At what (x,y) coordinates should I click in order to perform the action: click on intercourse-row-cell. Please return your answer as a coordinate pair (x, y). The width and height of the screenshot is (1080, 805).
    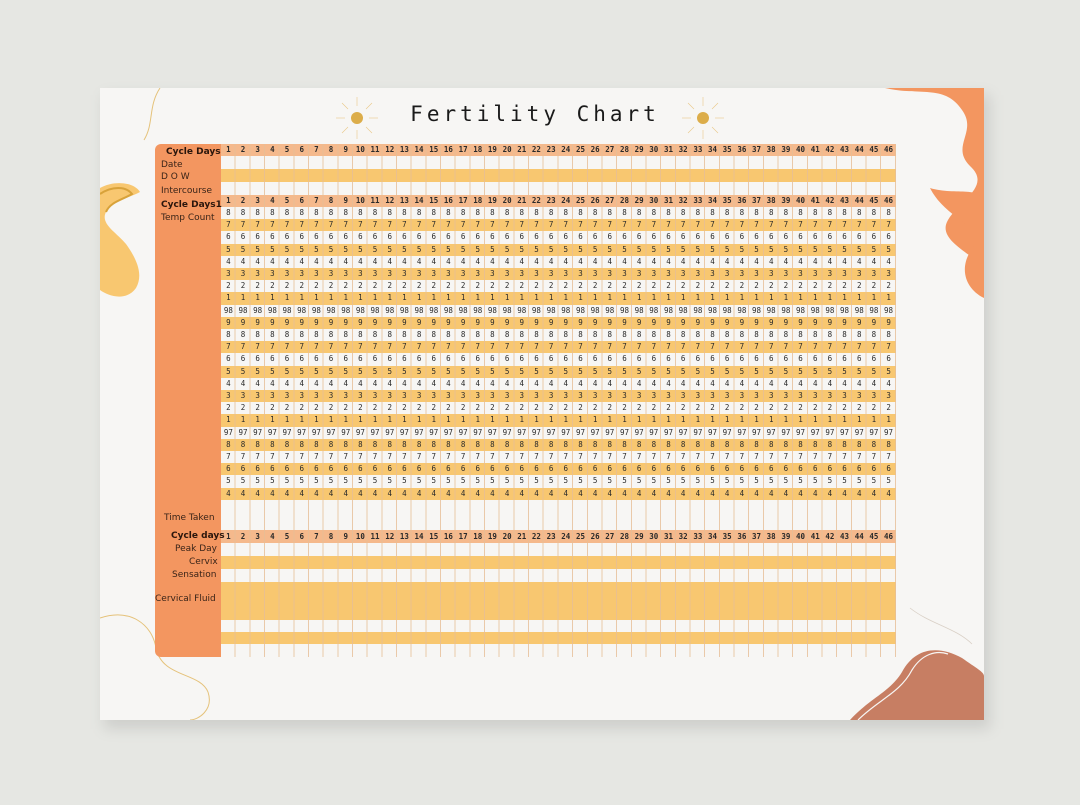
    Looking at the image, I should click on (786, 188).